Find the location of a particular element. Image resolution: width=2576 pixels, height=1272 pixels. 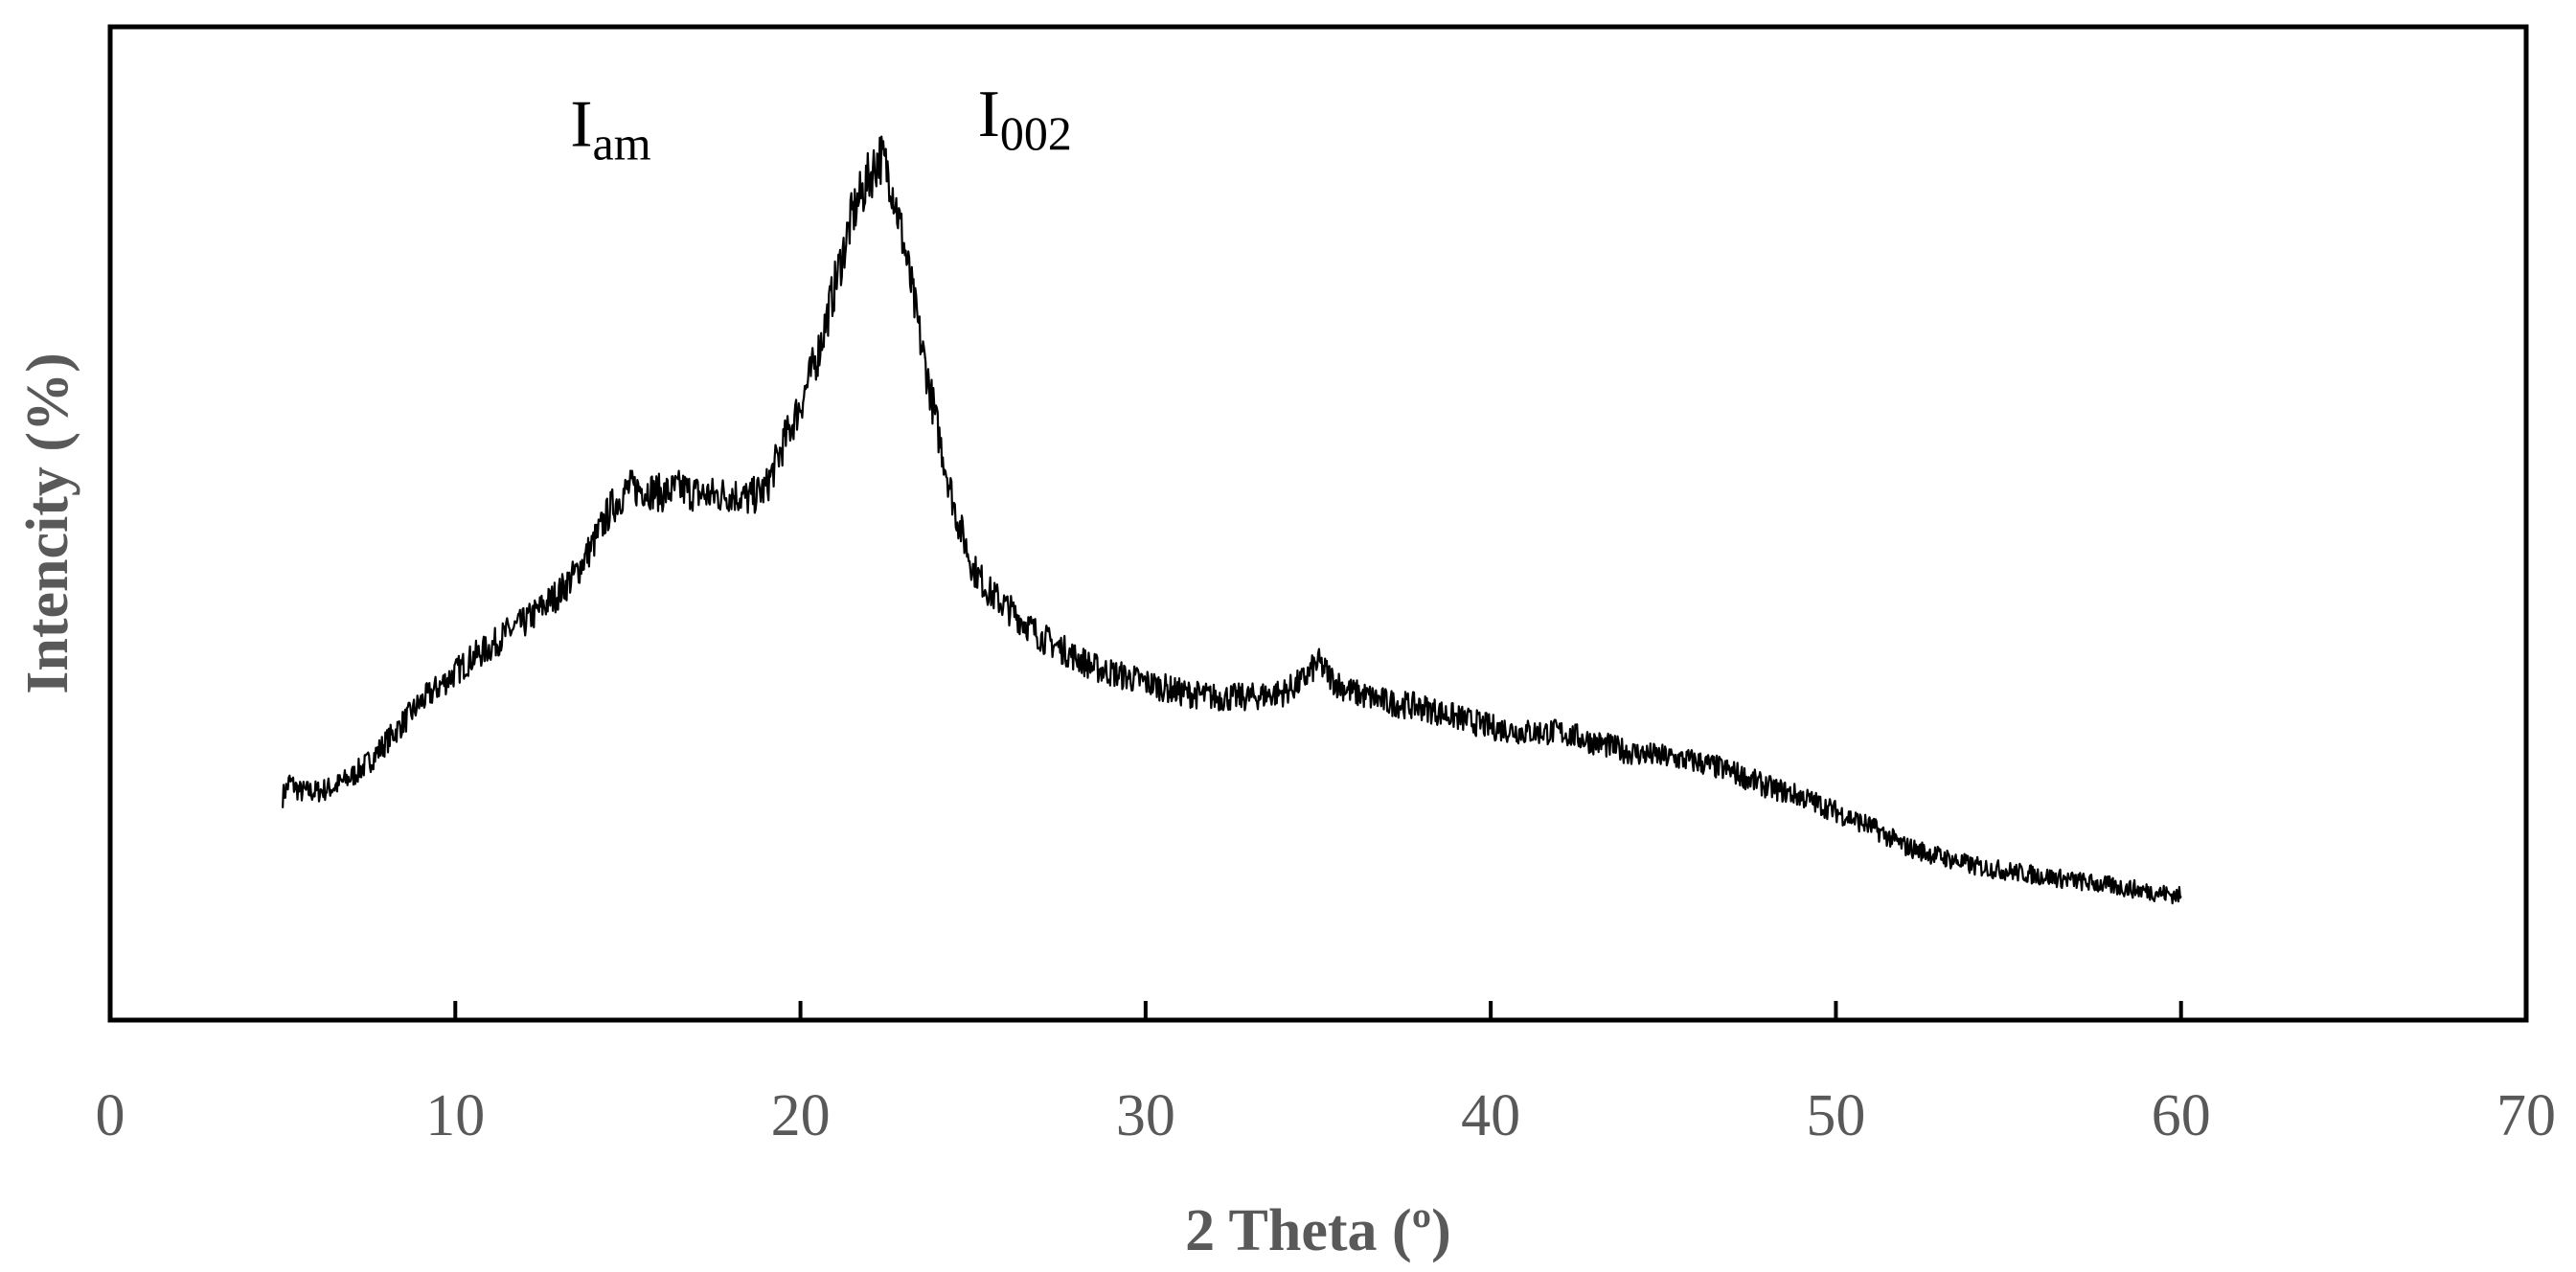

peak-annotation: I002 is located at coordinates (1025, 119).